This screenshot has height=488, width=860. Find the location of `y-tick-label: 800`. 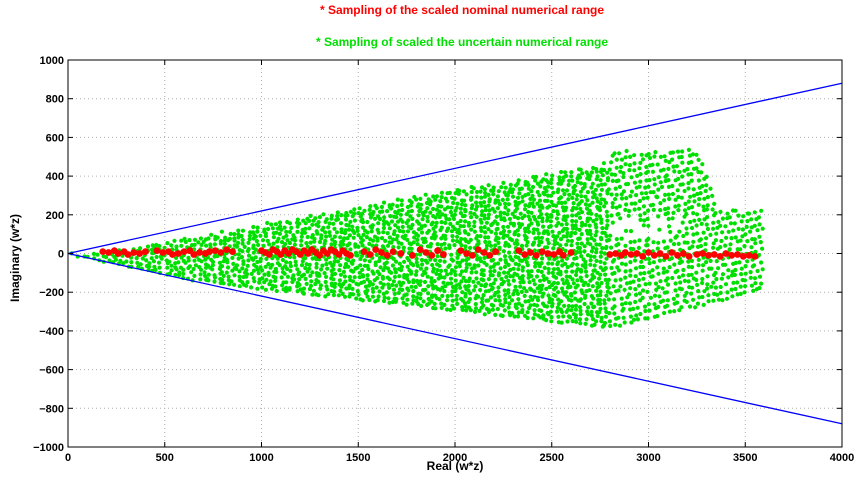

y-tick-label: 800 is located at coordinates (55, 100).